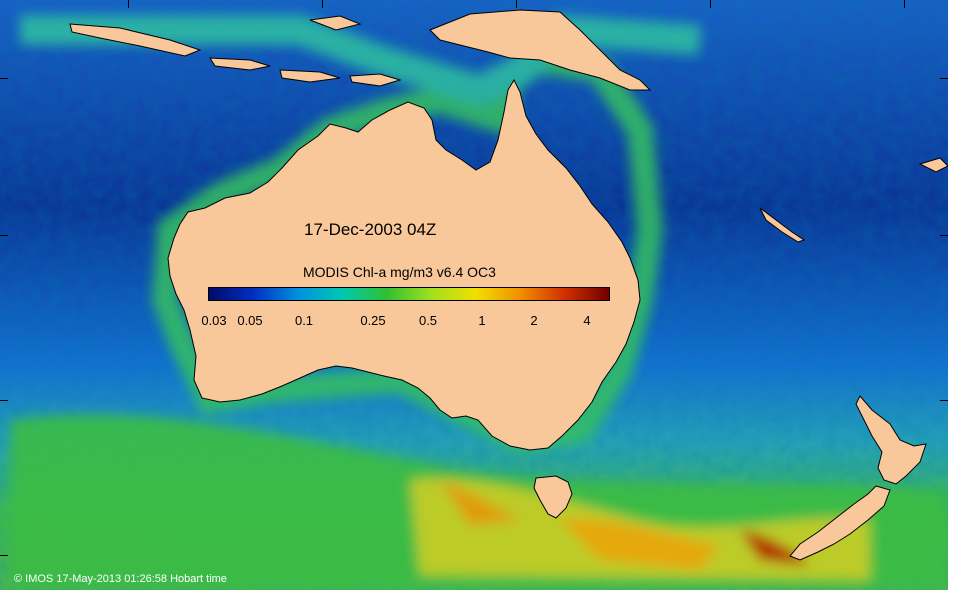  Describe the element at coordinates (553, 497) in the screenshot. I see `tasmania` at that location.